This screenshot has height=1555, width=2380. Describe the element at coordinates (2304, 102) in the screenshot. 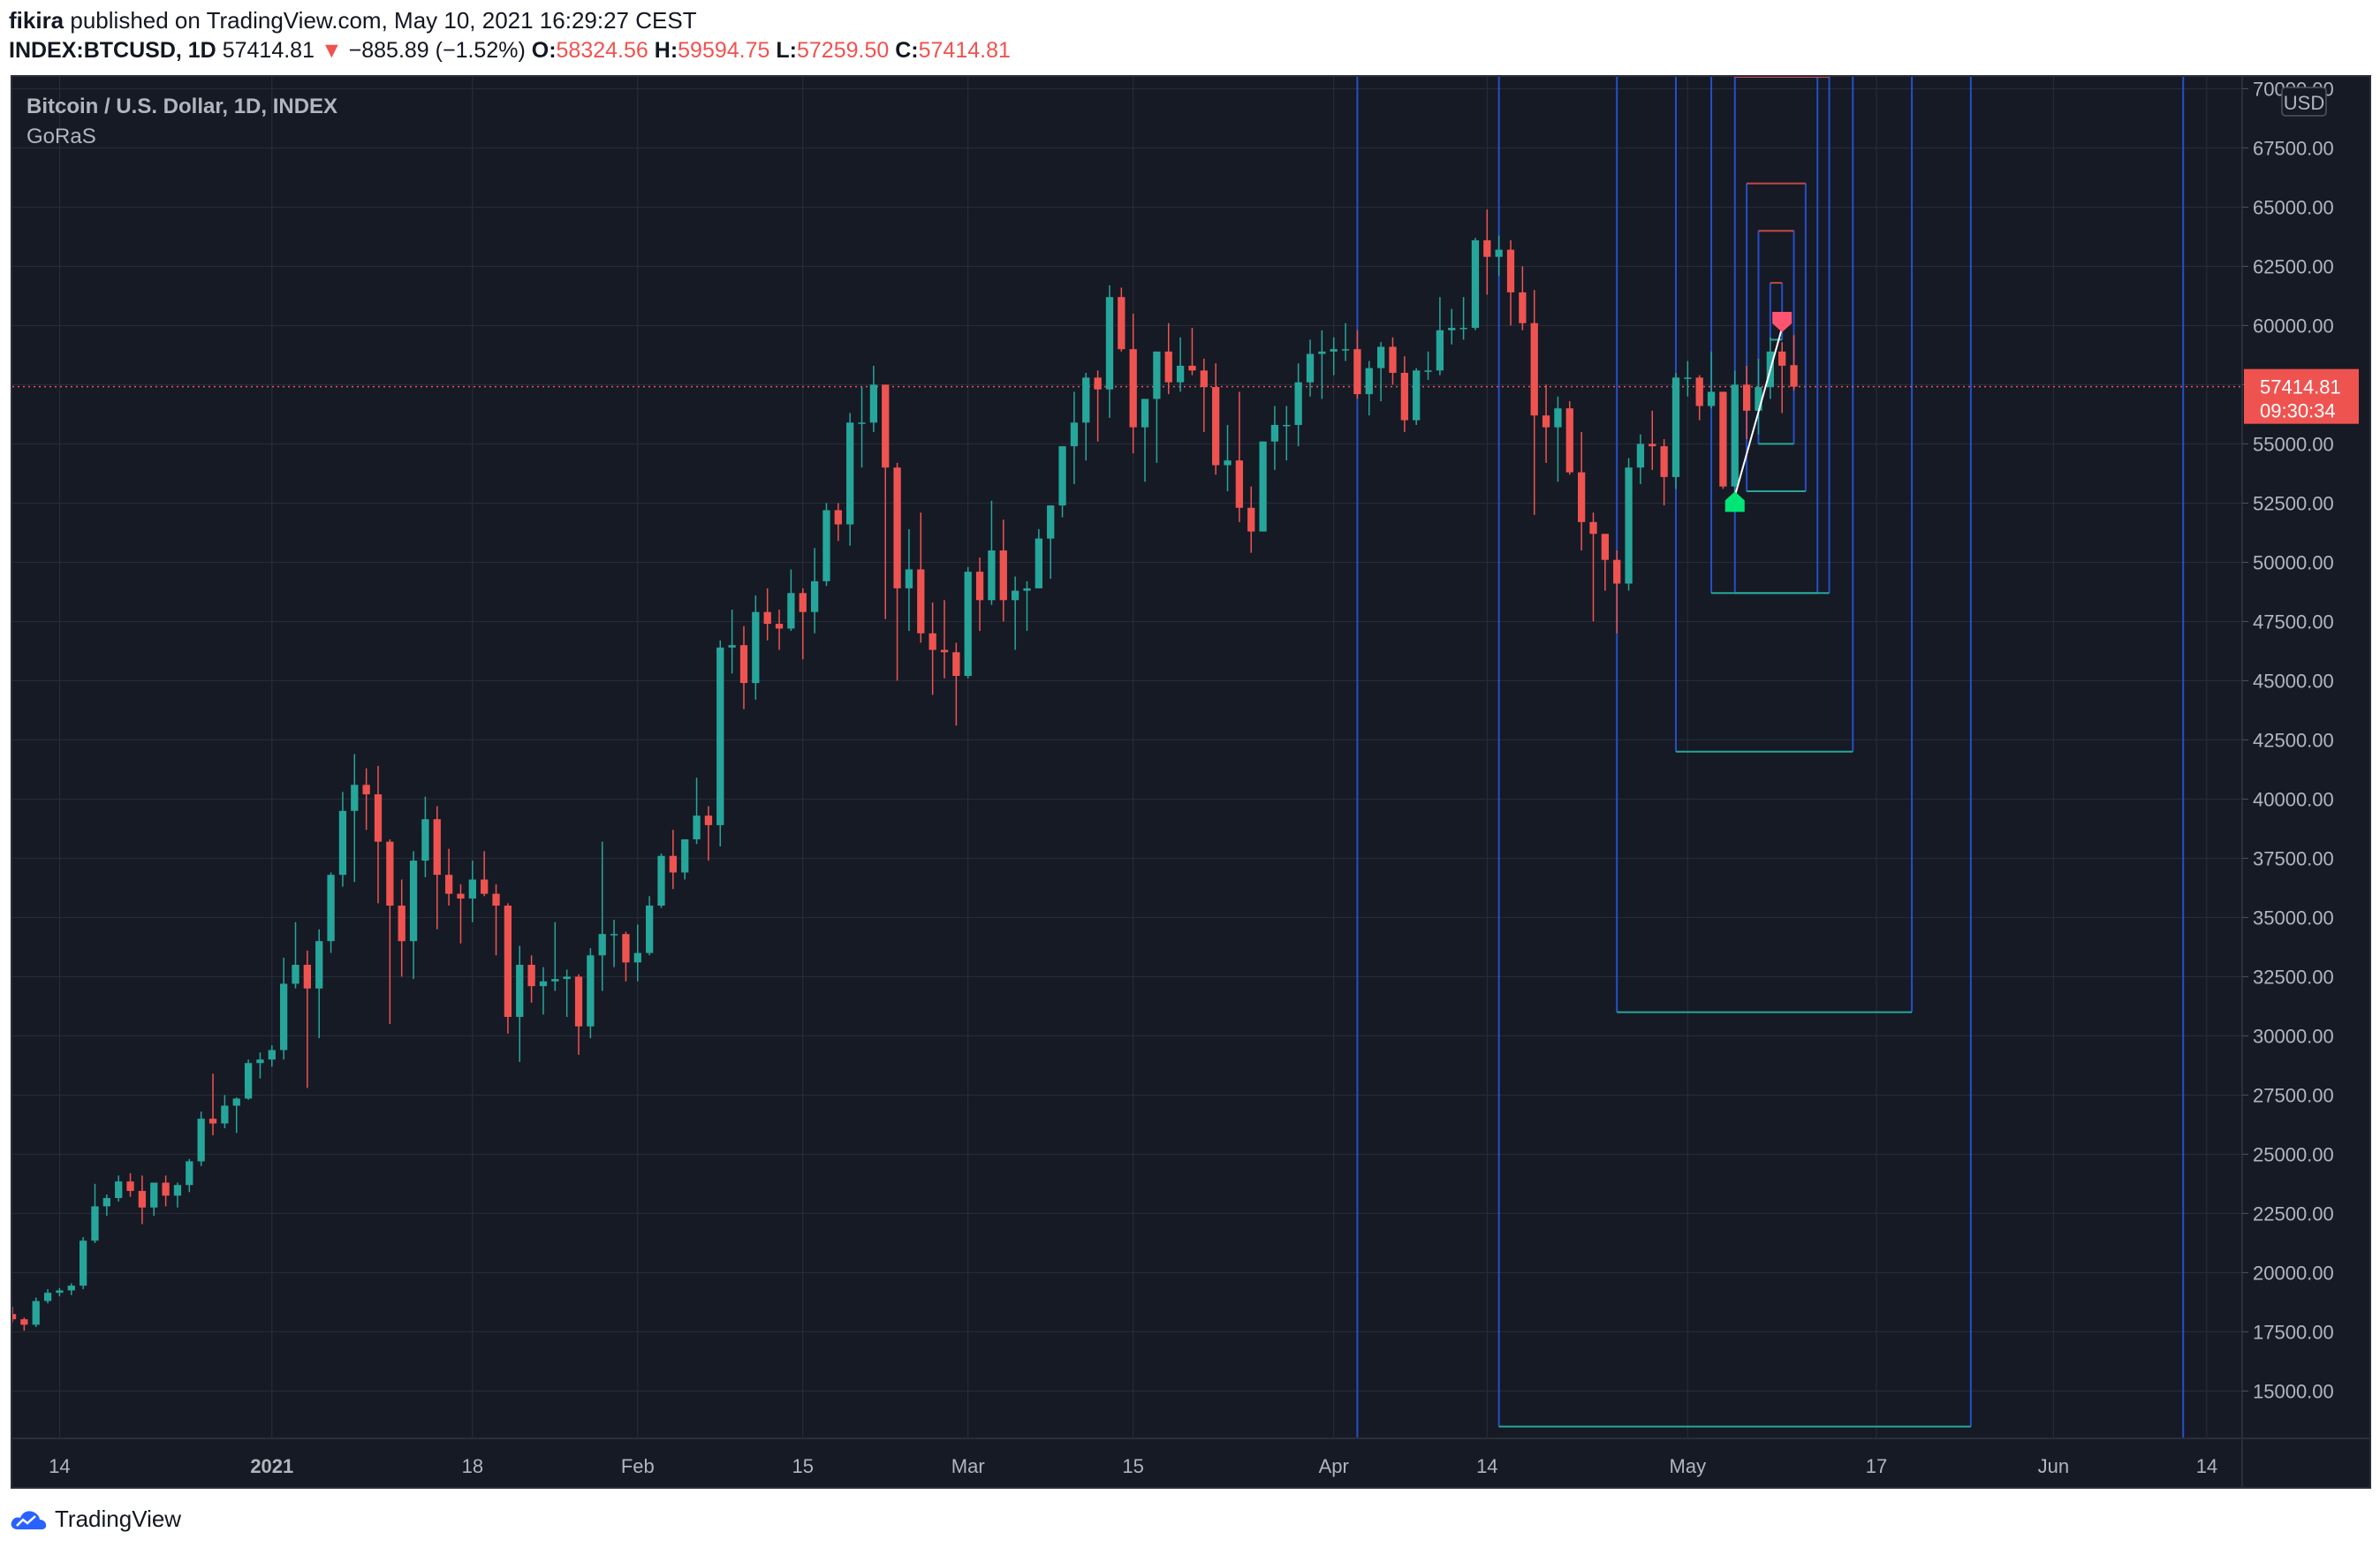

I see `currency-badge: USD` at that location.